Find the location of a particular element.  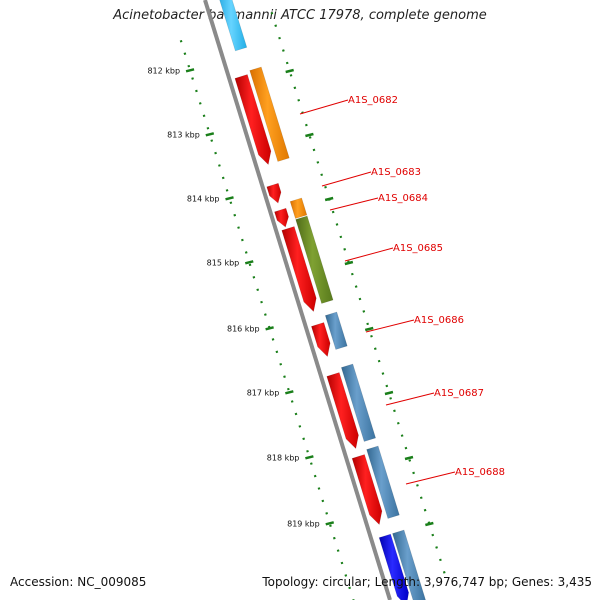

gene-label: A1S_0686 is located at coordinates (439, 320).